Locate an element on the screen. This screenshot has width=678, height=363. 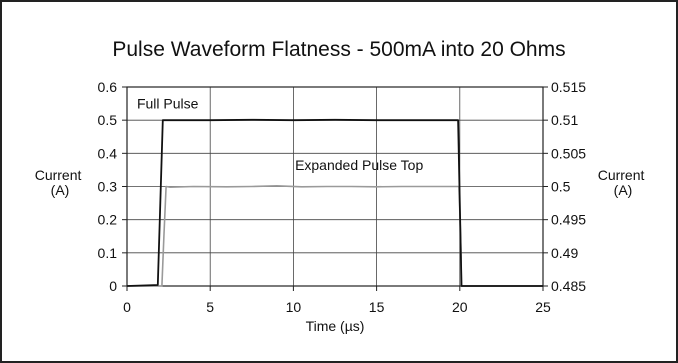
y-left-tick-label: 0.6 is located at coordinates (108, 87).